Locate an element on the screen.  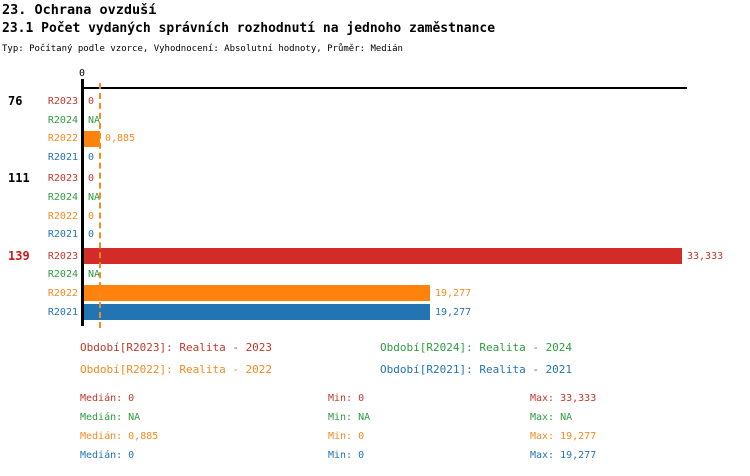
stat-min-r2021: Min: 0 is located at coordinates (346, 455).